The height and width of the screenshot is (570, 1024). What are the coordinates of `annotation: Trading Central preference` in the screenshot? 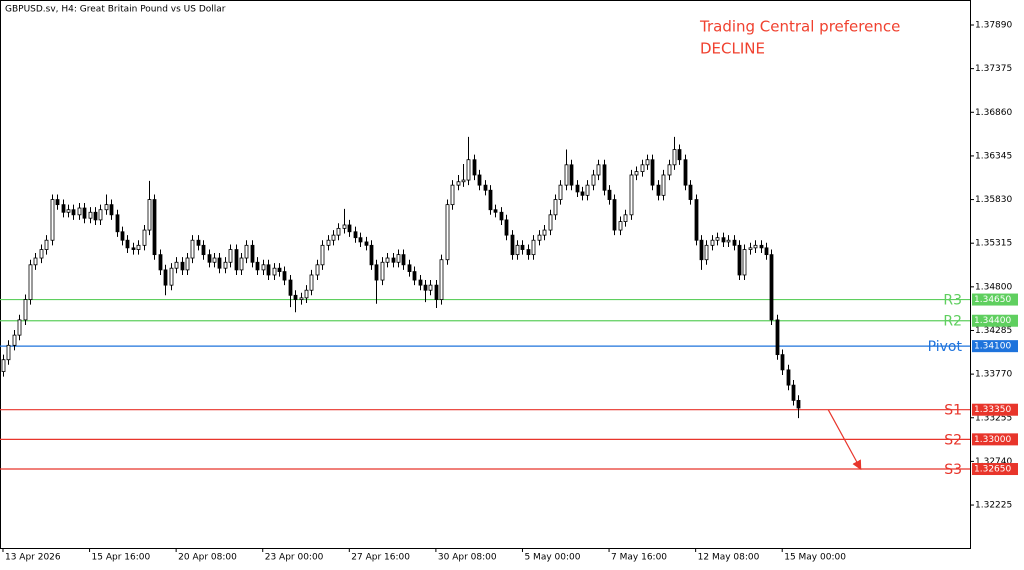 It's located at (799, 27).